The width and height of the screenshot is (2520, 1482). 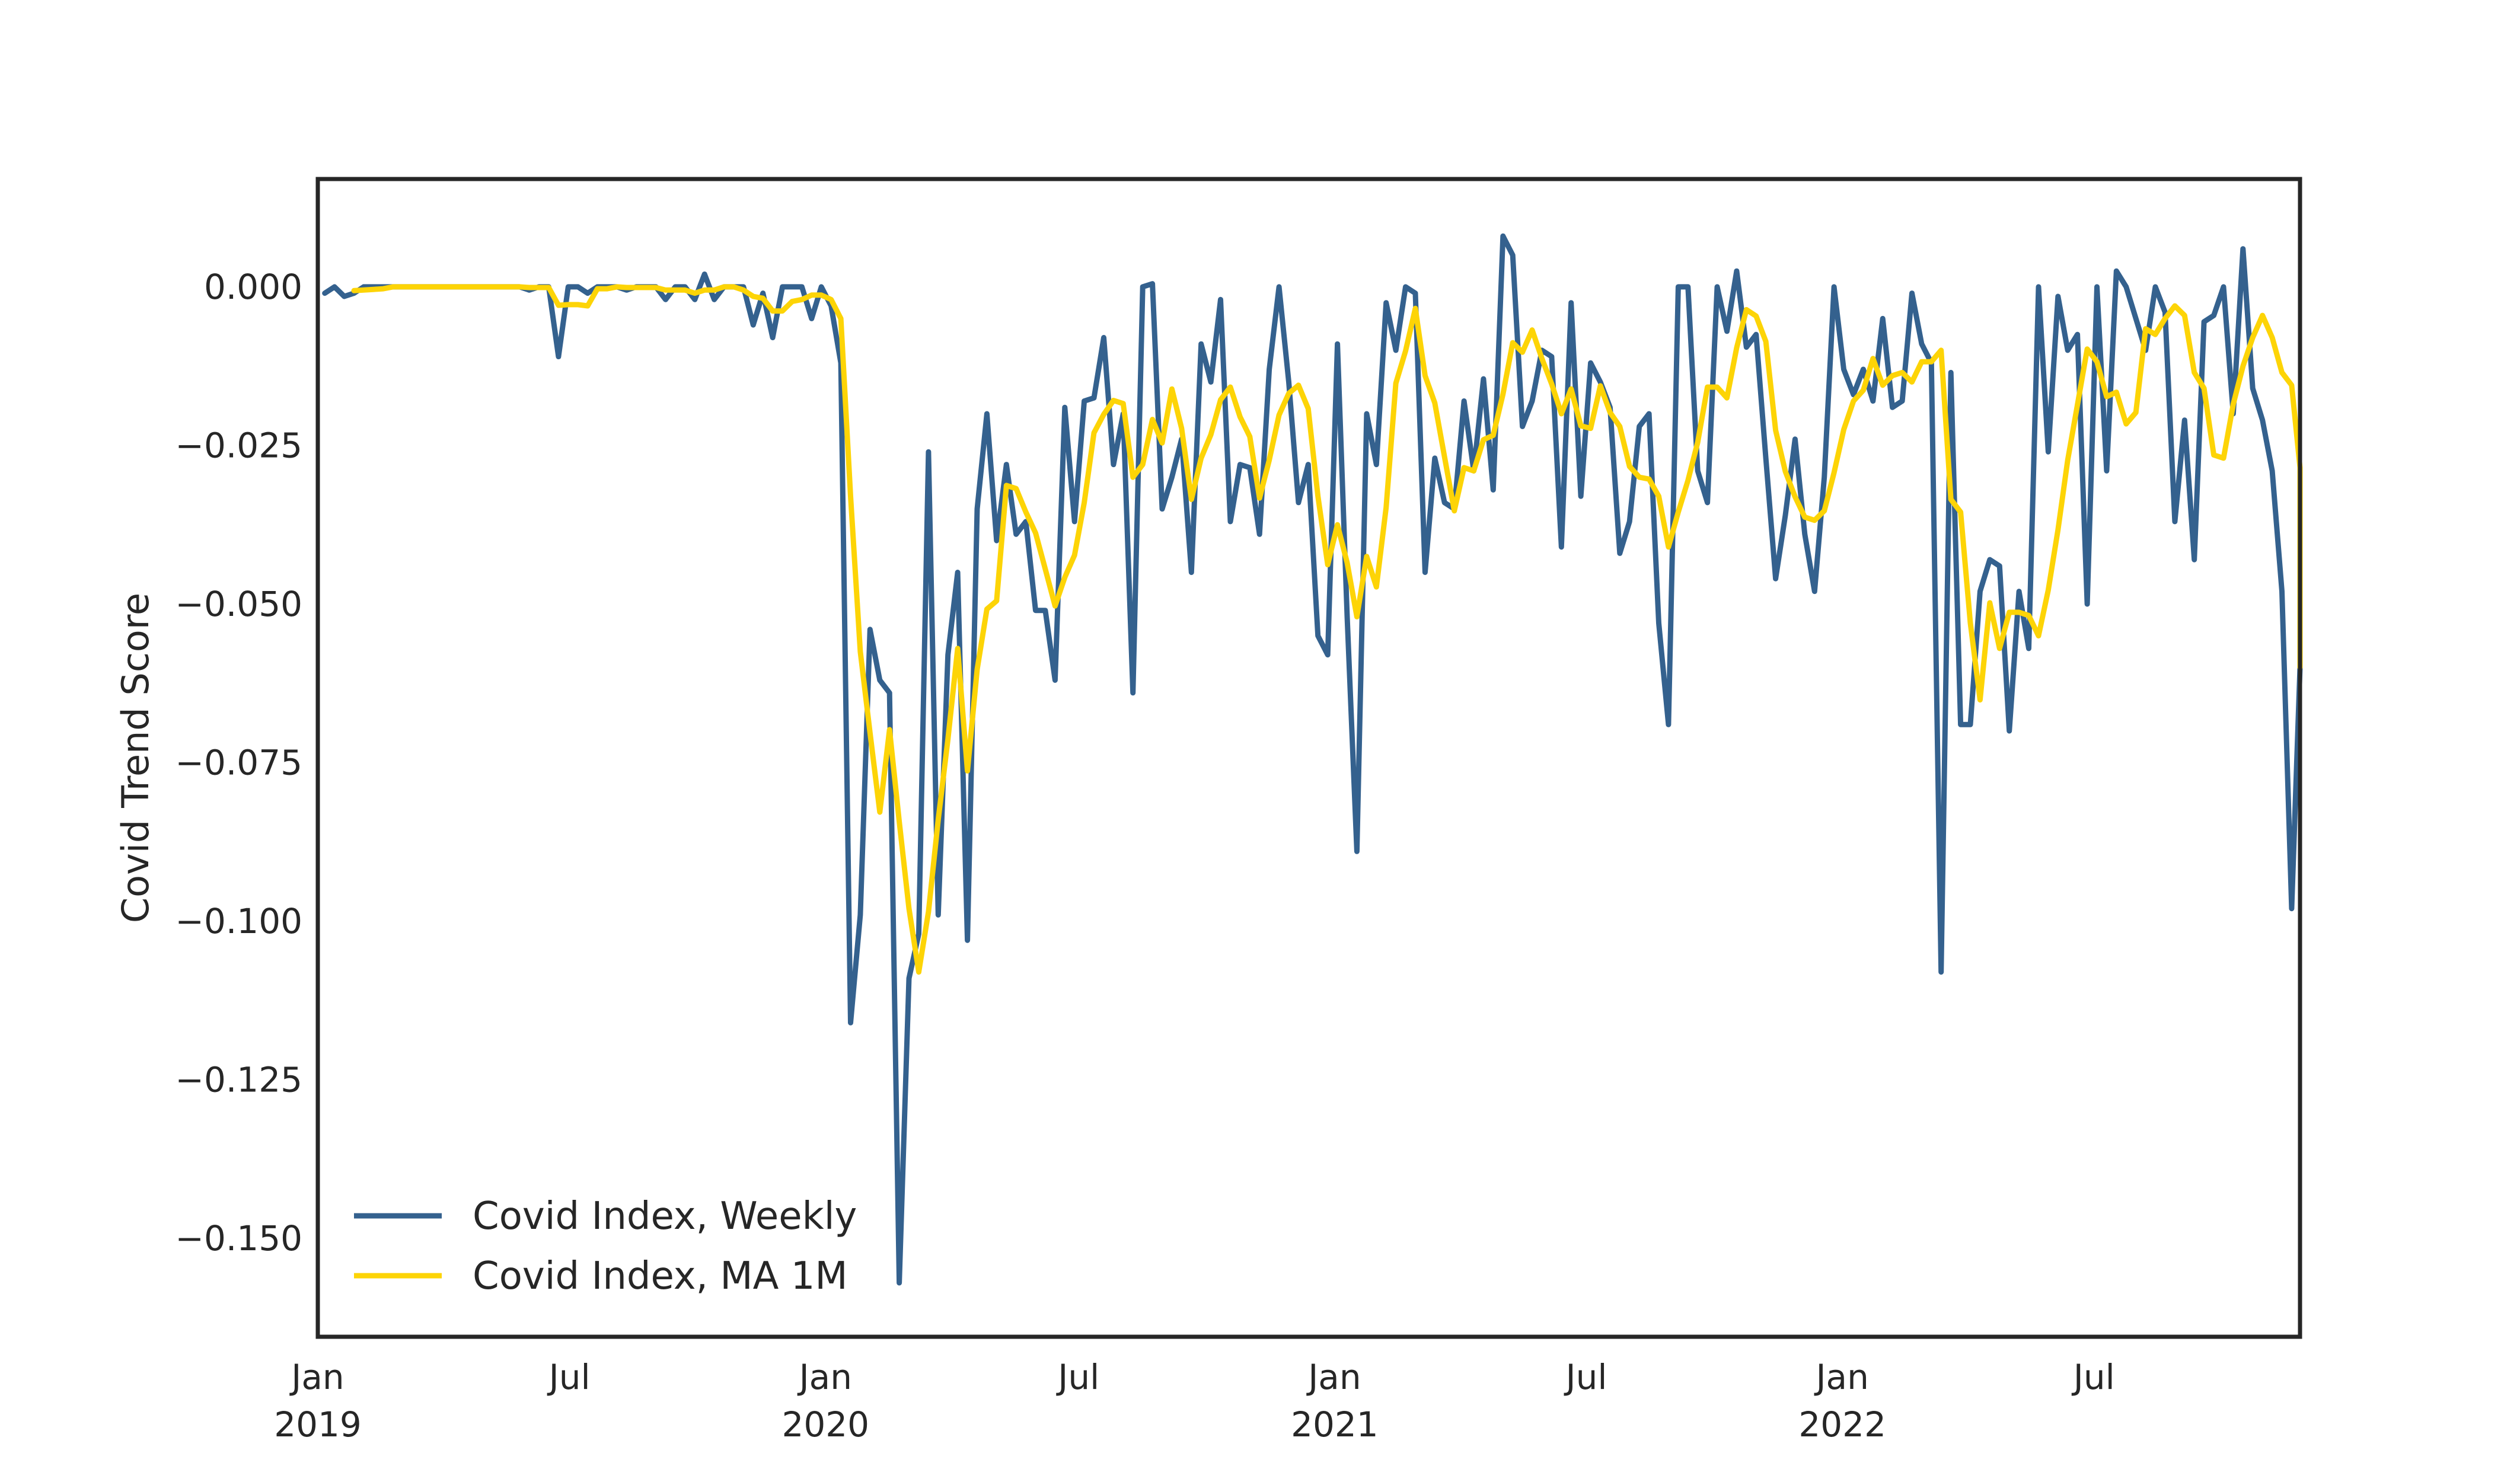 I want to click on y-tick-label: −0.050, so click(x=238, y=604).